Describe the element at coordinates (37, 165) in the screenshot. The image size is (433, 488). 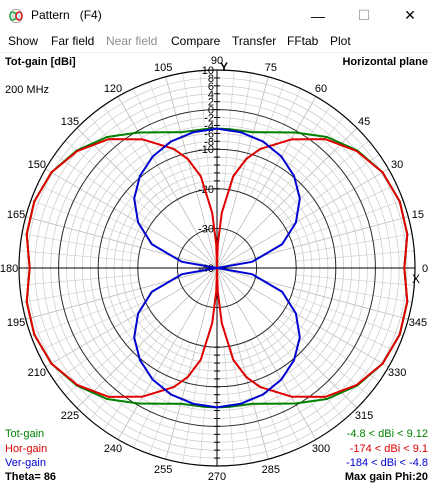
I see `angle-label: 150` at that location.